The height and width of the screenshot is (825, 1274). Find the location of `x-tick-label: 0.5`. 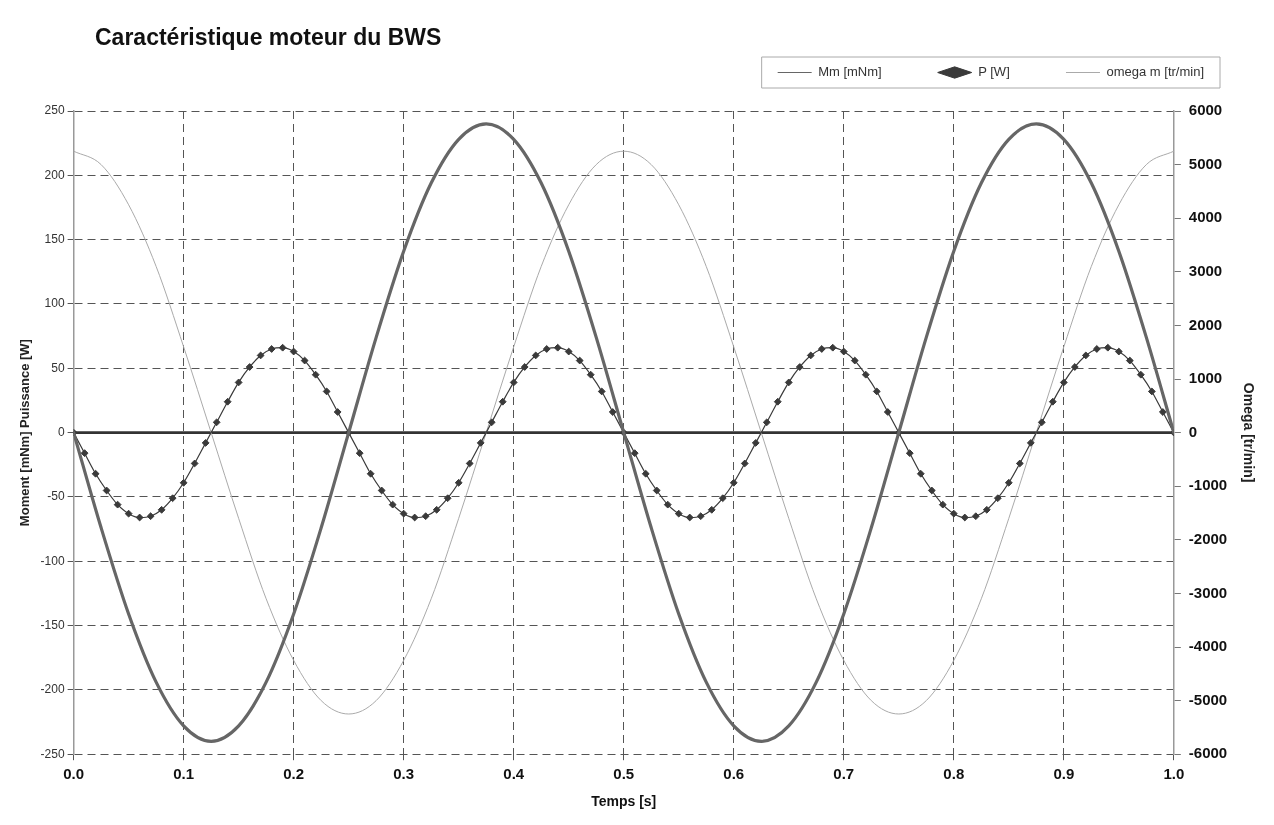

x-tick-label: 0.5 is located at coordinates (624, 774).